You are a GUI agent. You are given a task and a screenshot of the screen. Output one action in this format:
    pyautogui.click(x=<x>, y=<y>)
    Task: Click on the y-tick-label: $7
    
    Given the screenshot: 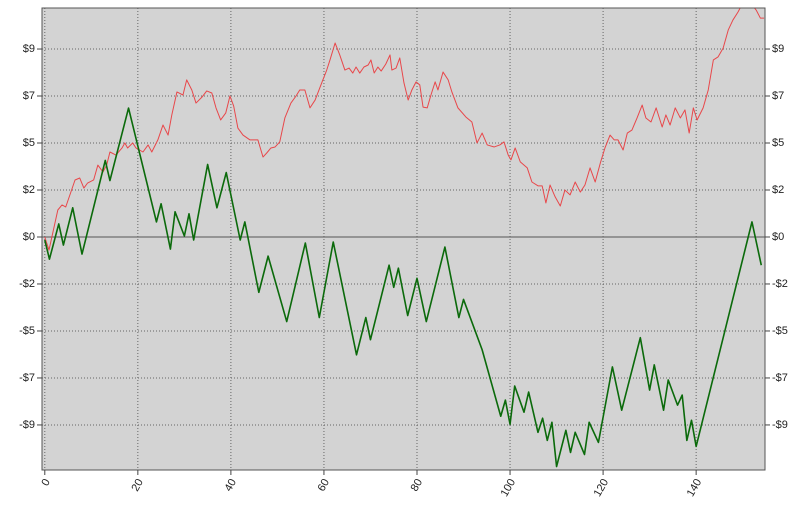 What is the action you would take?
    pyautogui.click(x=29, y=96)
    